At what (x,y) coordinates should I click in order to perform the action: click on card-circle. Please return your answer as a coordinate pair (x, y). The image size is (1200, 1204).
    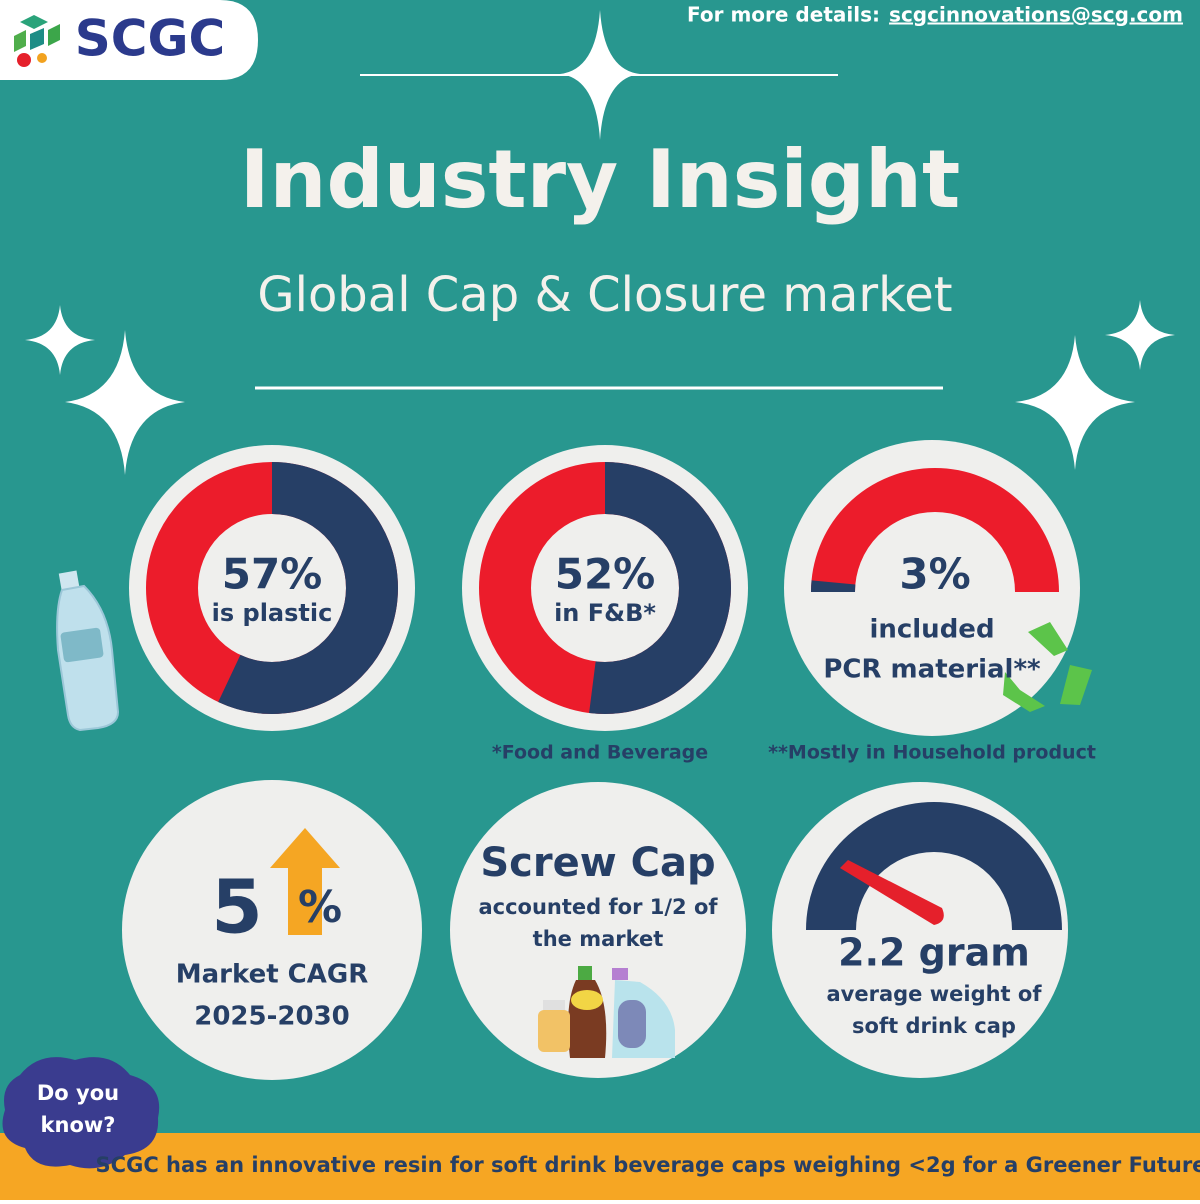
    Looking at the image, I should click on (272, 930).